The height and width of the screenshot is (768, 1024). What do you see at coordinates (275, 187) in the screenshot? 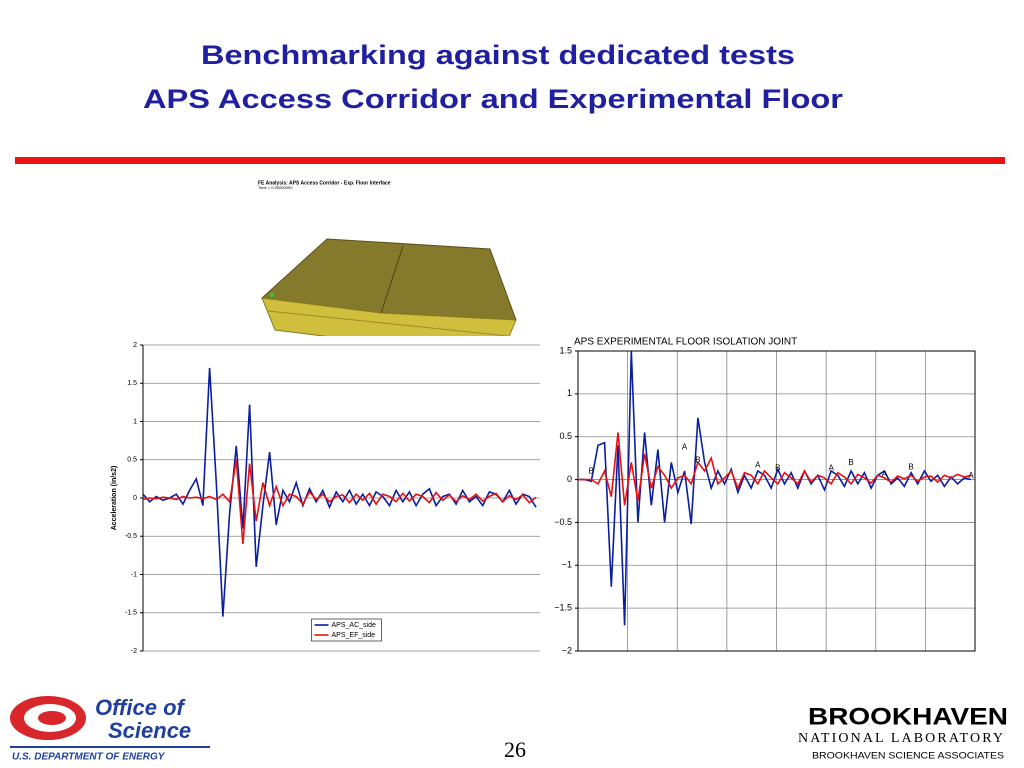
I see `model-time: Time = 0.00000000` at bounding box center [275, 187].